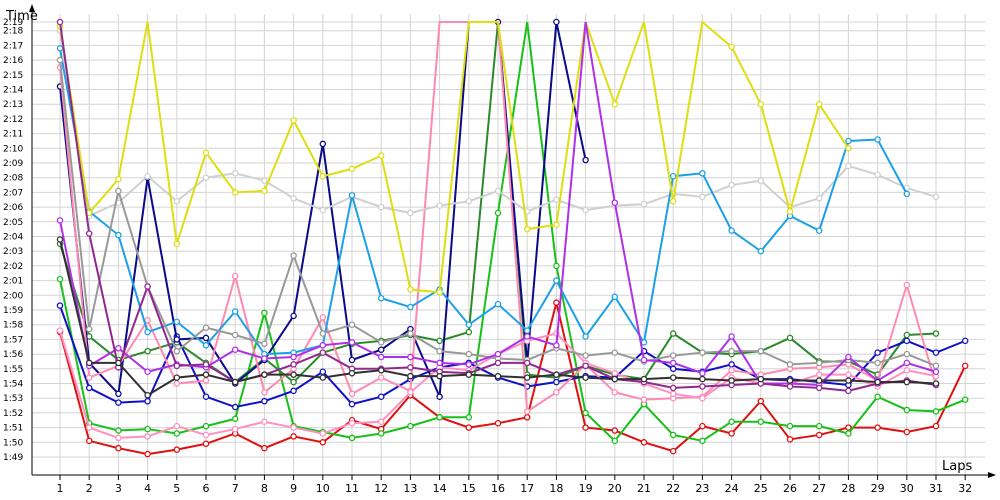 This screenshot has height=500, width=1000. I want to click on x-tick-label: 23, so click(702, 488).